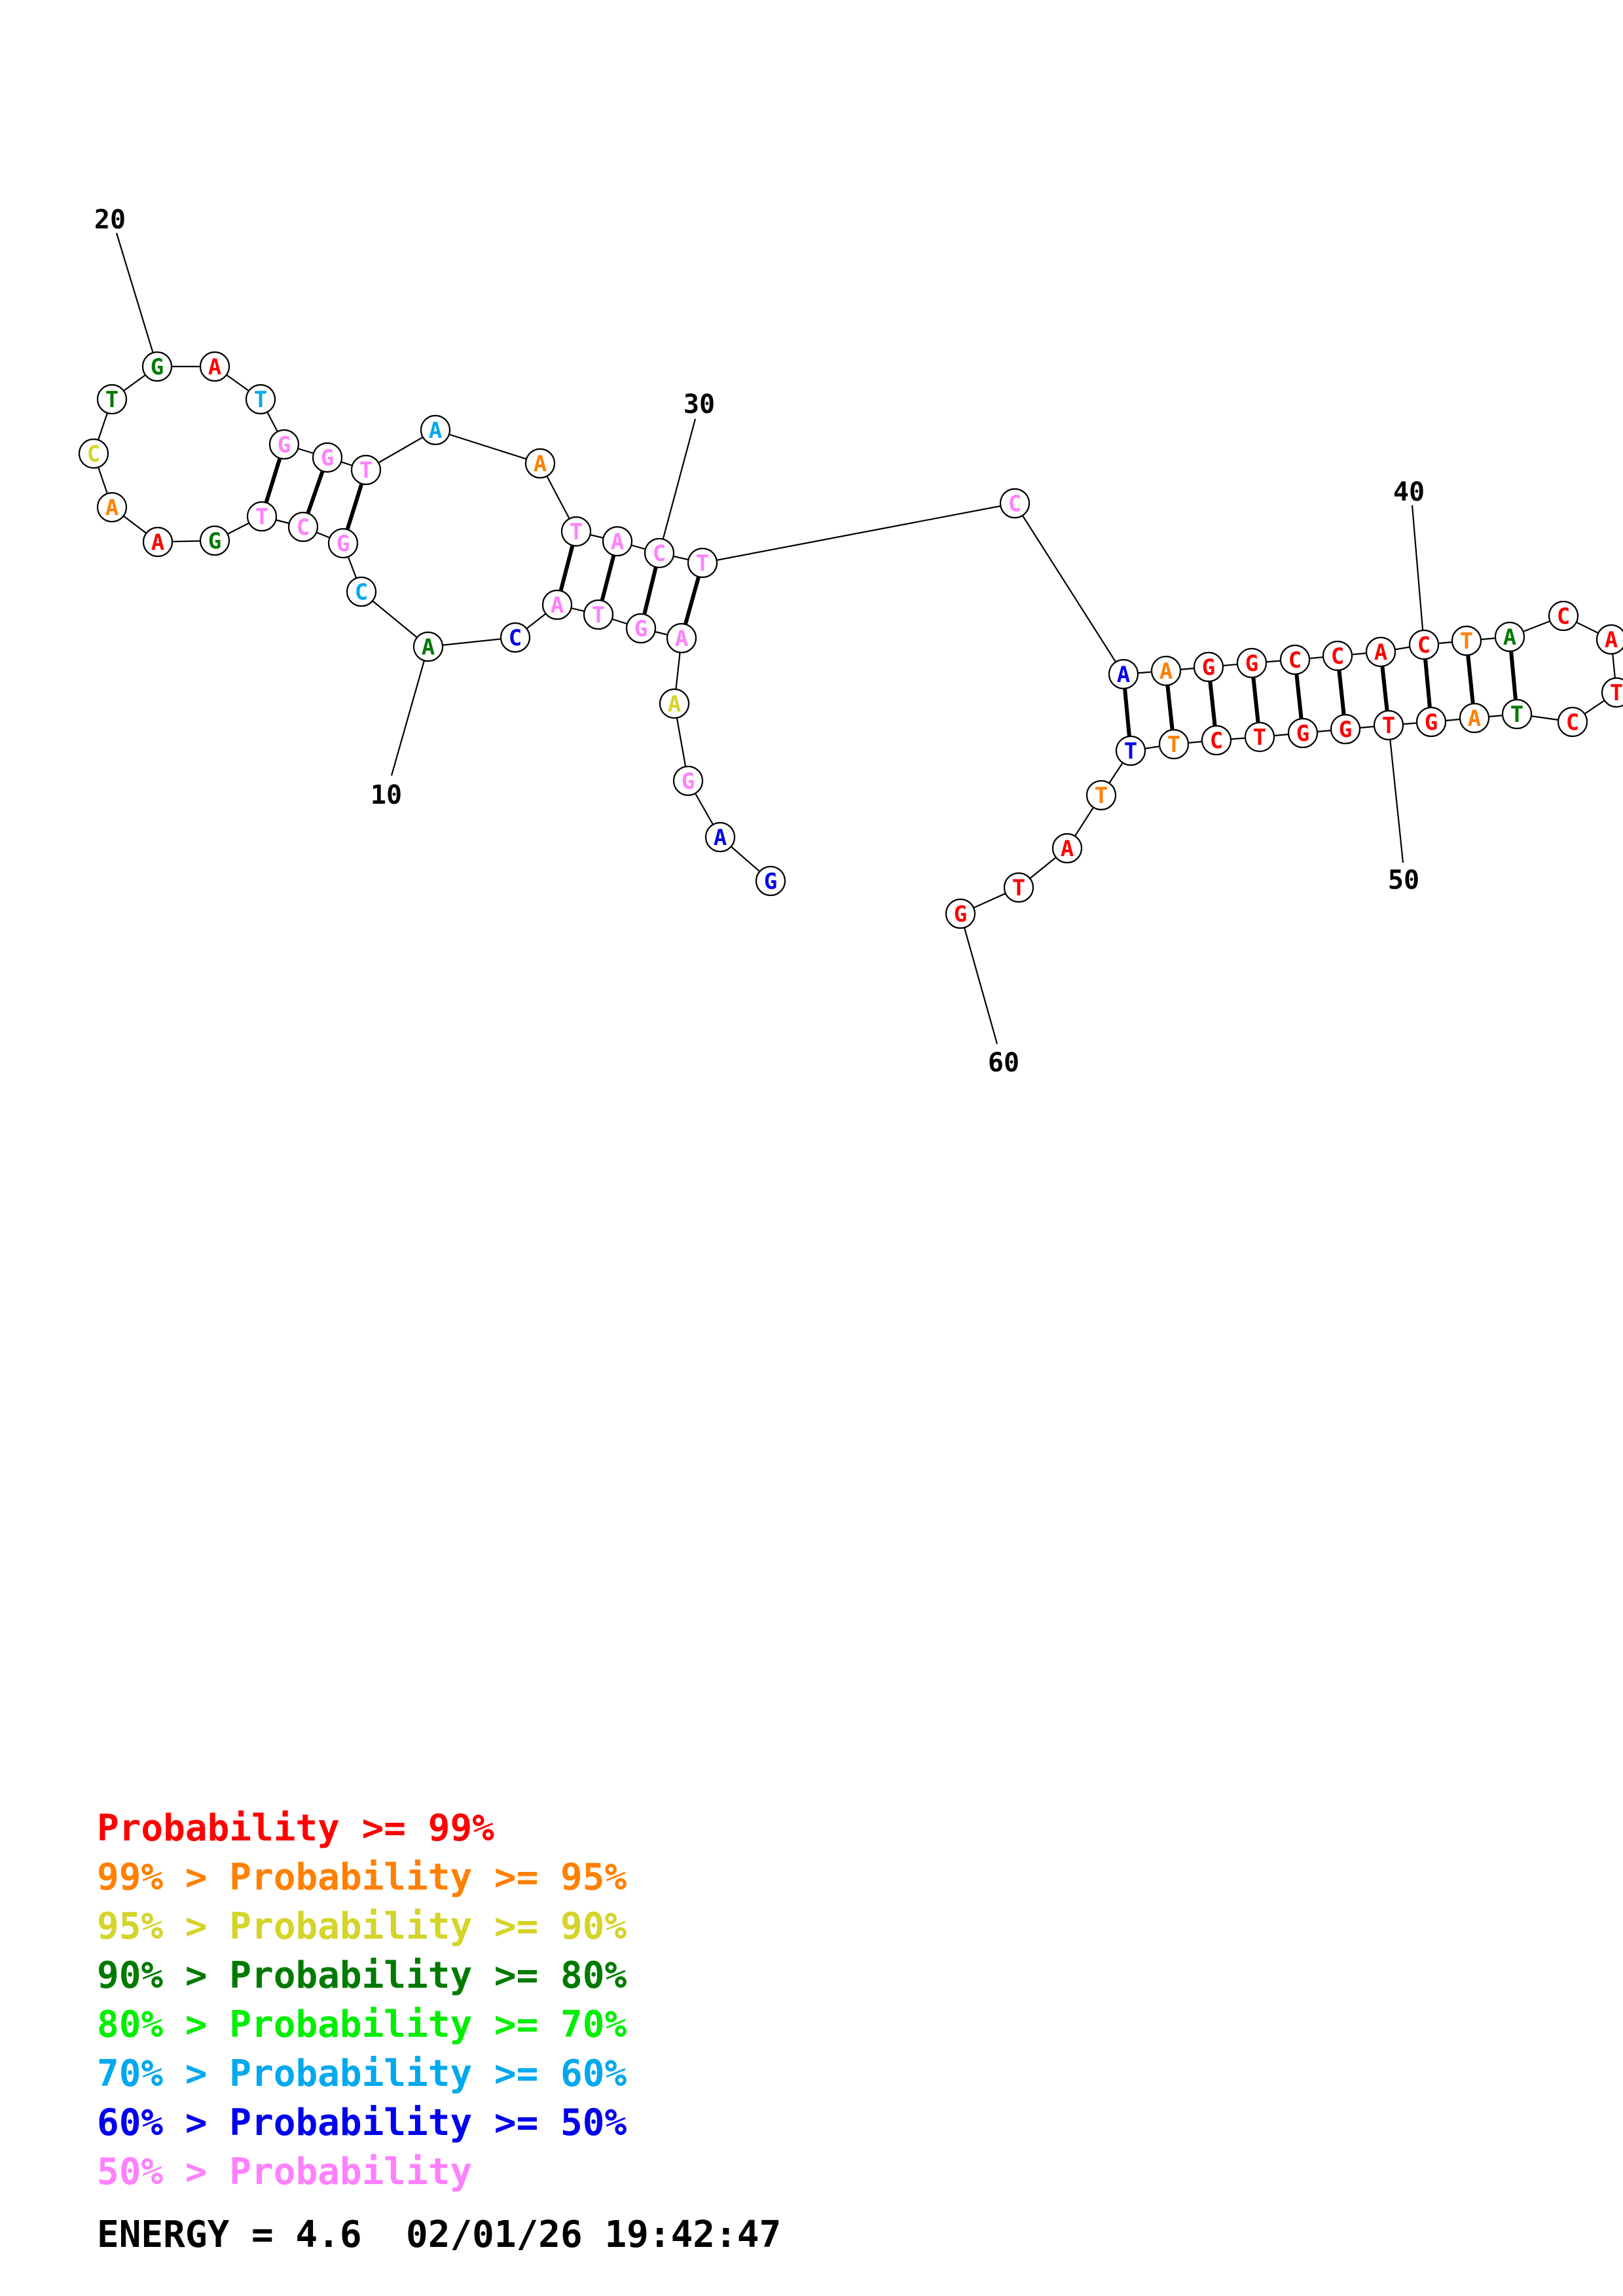 This screenshot has height=2296, width=1623. Describe the element at coordinates (439, 2235) in the screenshot. I see `energy-timestamp: ENERGY = 4.6 02/01/26 19:42:47` at that location.